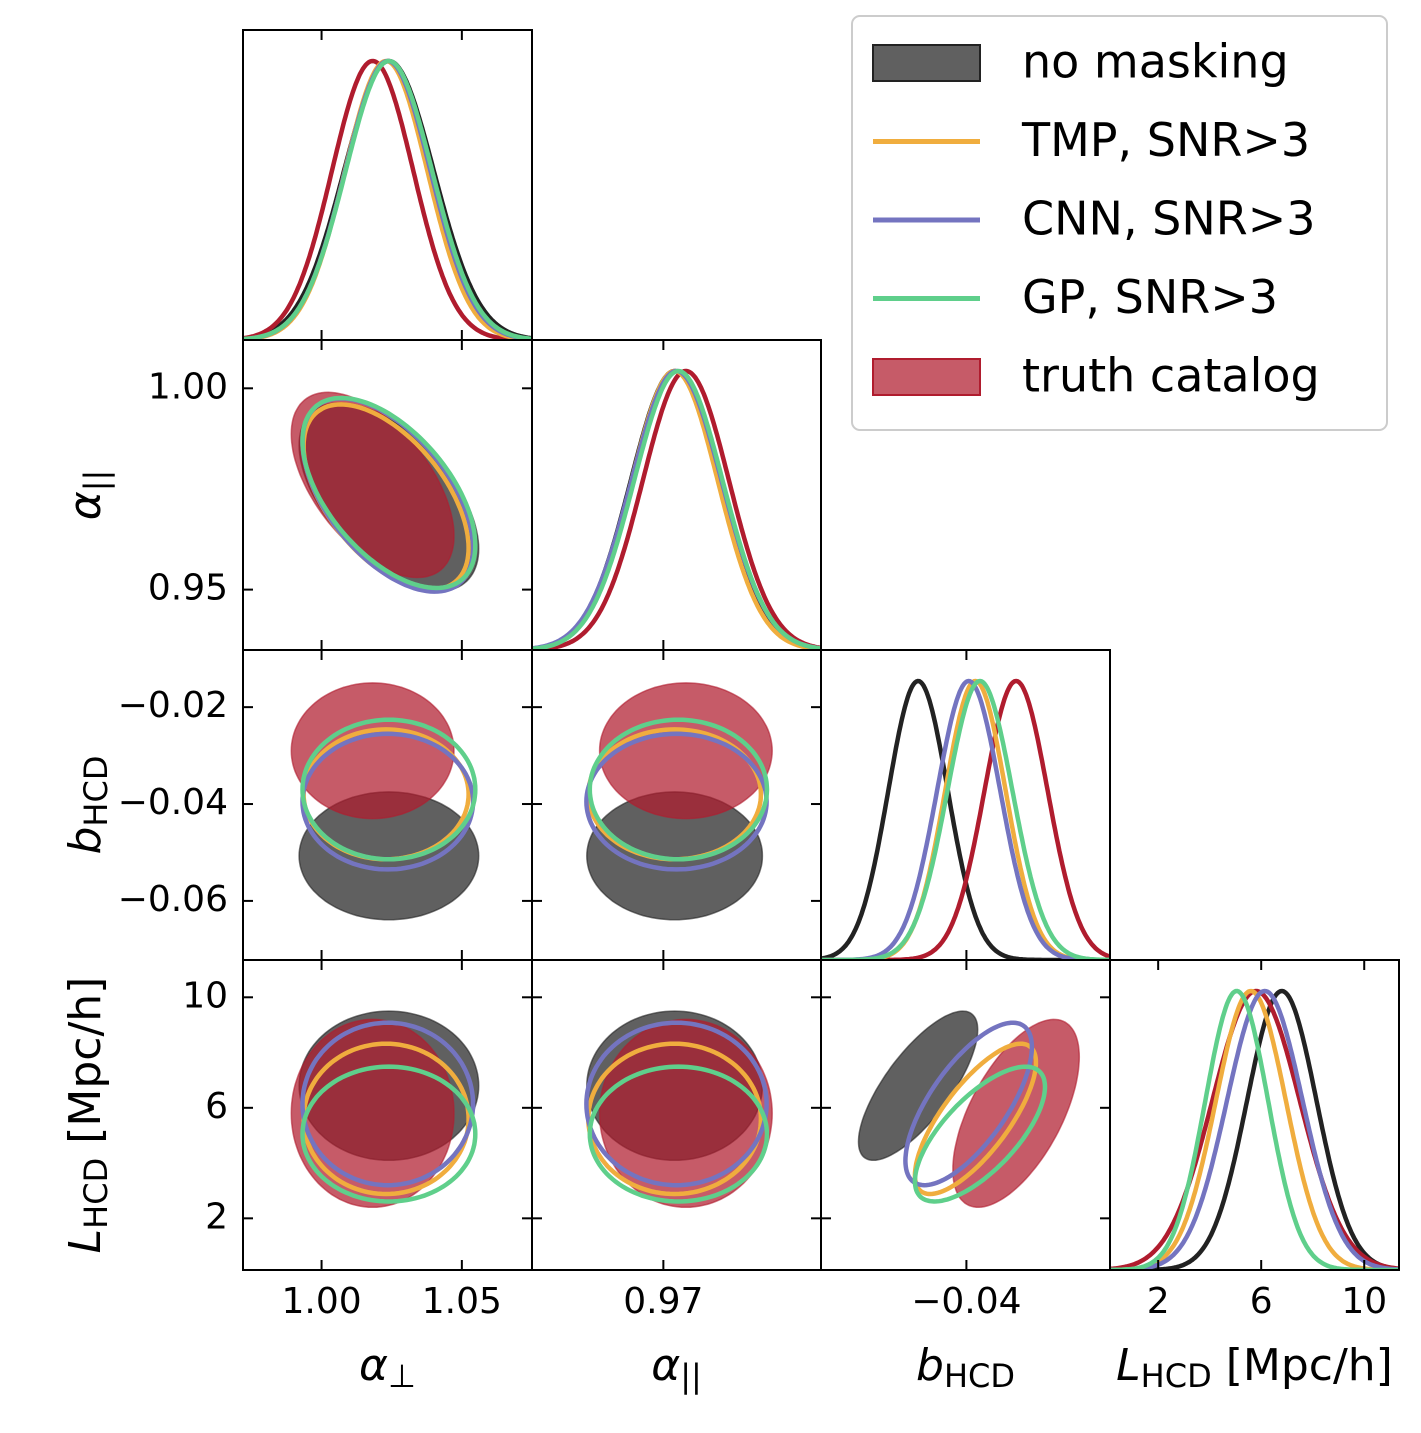 The height and width of the screenshot is (1433, 1421). I want to click on x-tick-label: 10, so click(1364, 1301).